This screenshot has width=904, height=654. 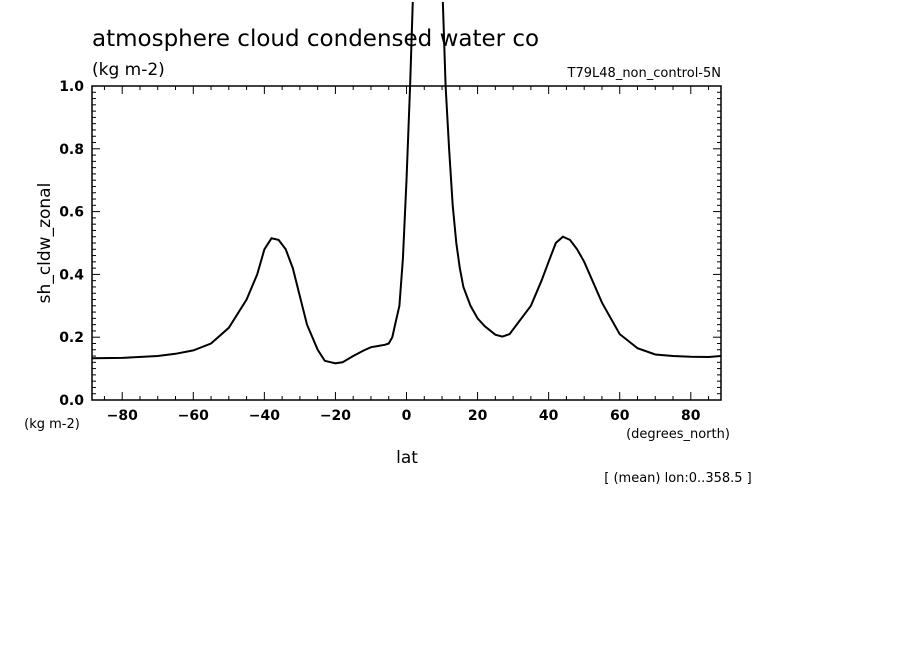 I want to click on x-tick-label: 80, so click(x=691, y=416).